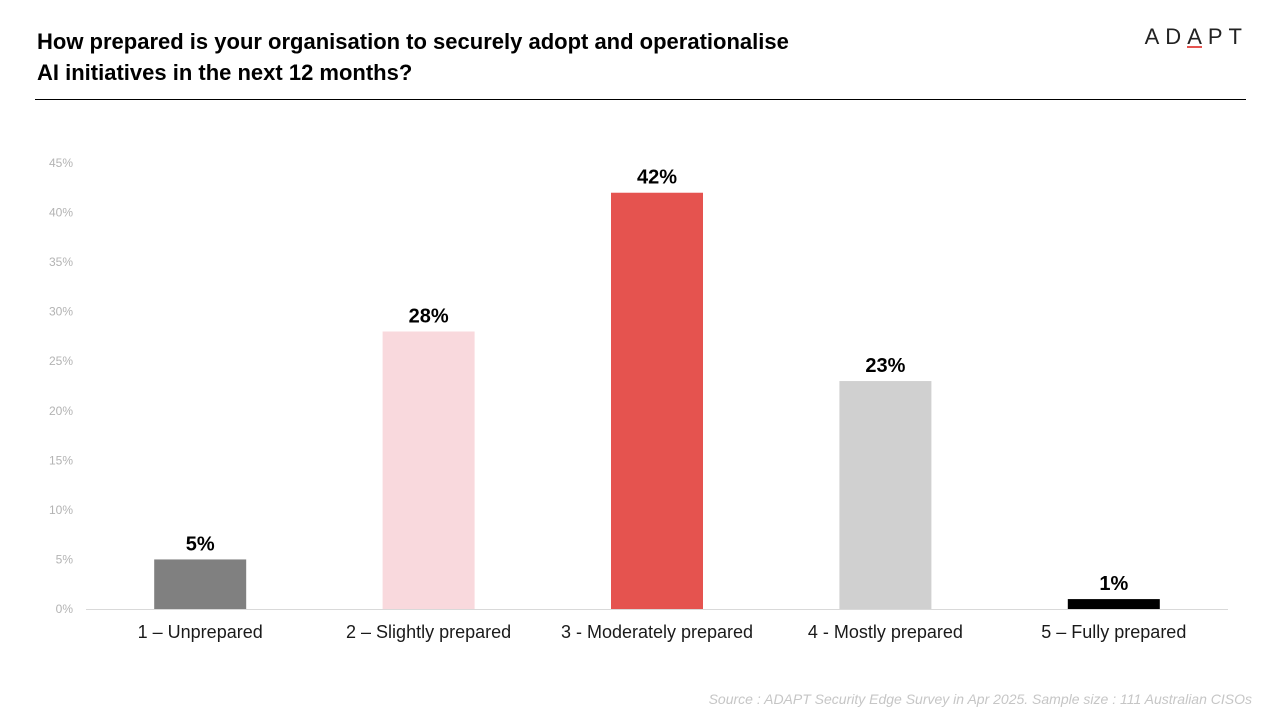 This screenshot has width=1280, height=720. I want to click on data-label: 1%, so click(1113, 584).